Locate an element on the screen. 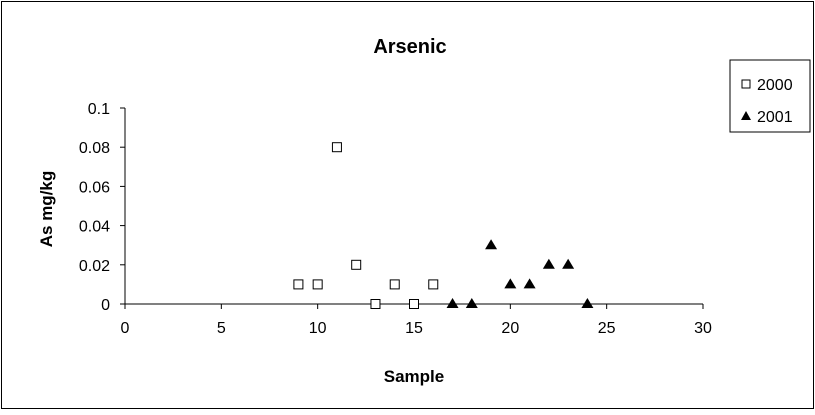  x-tick-label: 5 is located at coordinates (221, 328).